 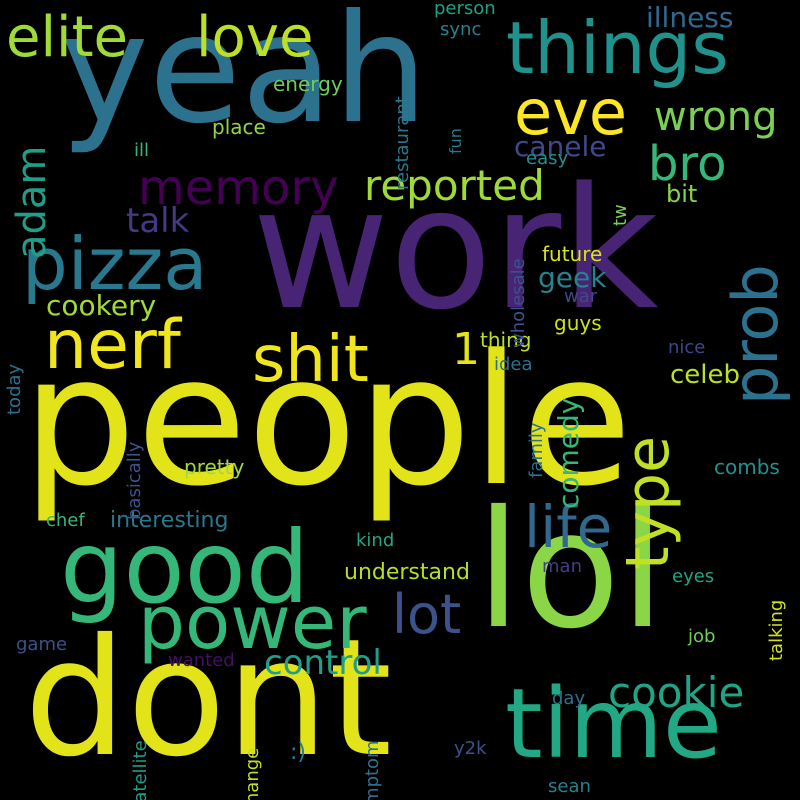 I want to click on word-life-18: life, so click(x=568, y=527).